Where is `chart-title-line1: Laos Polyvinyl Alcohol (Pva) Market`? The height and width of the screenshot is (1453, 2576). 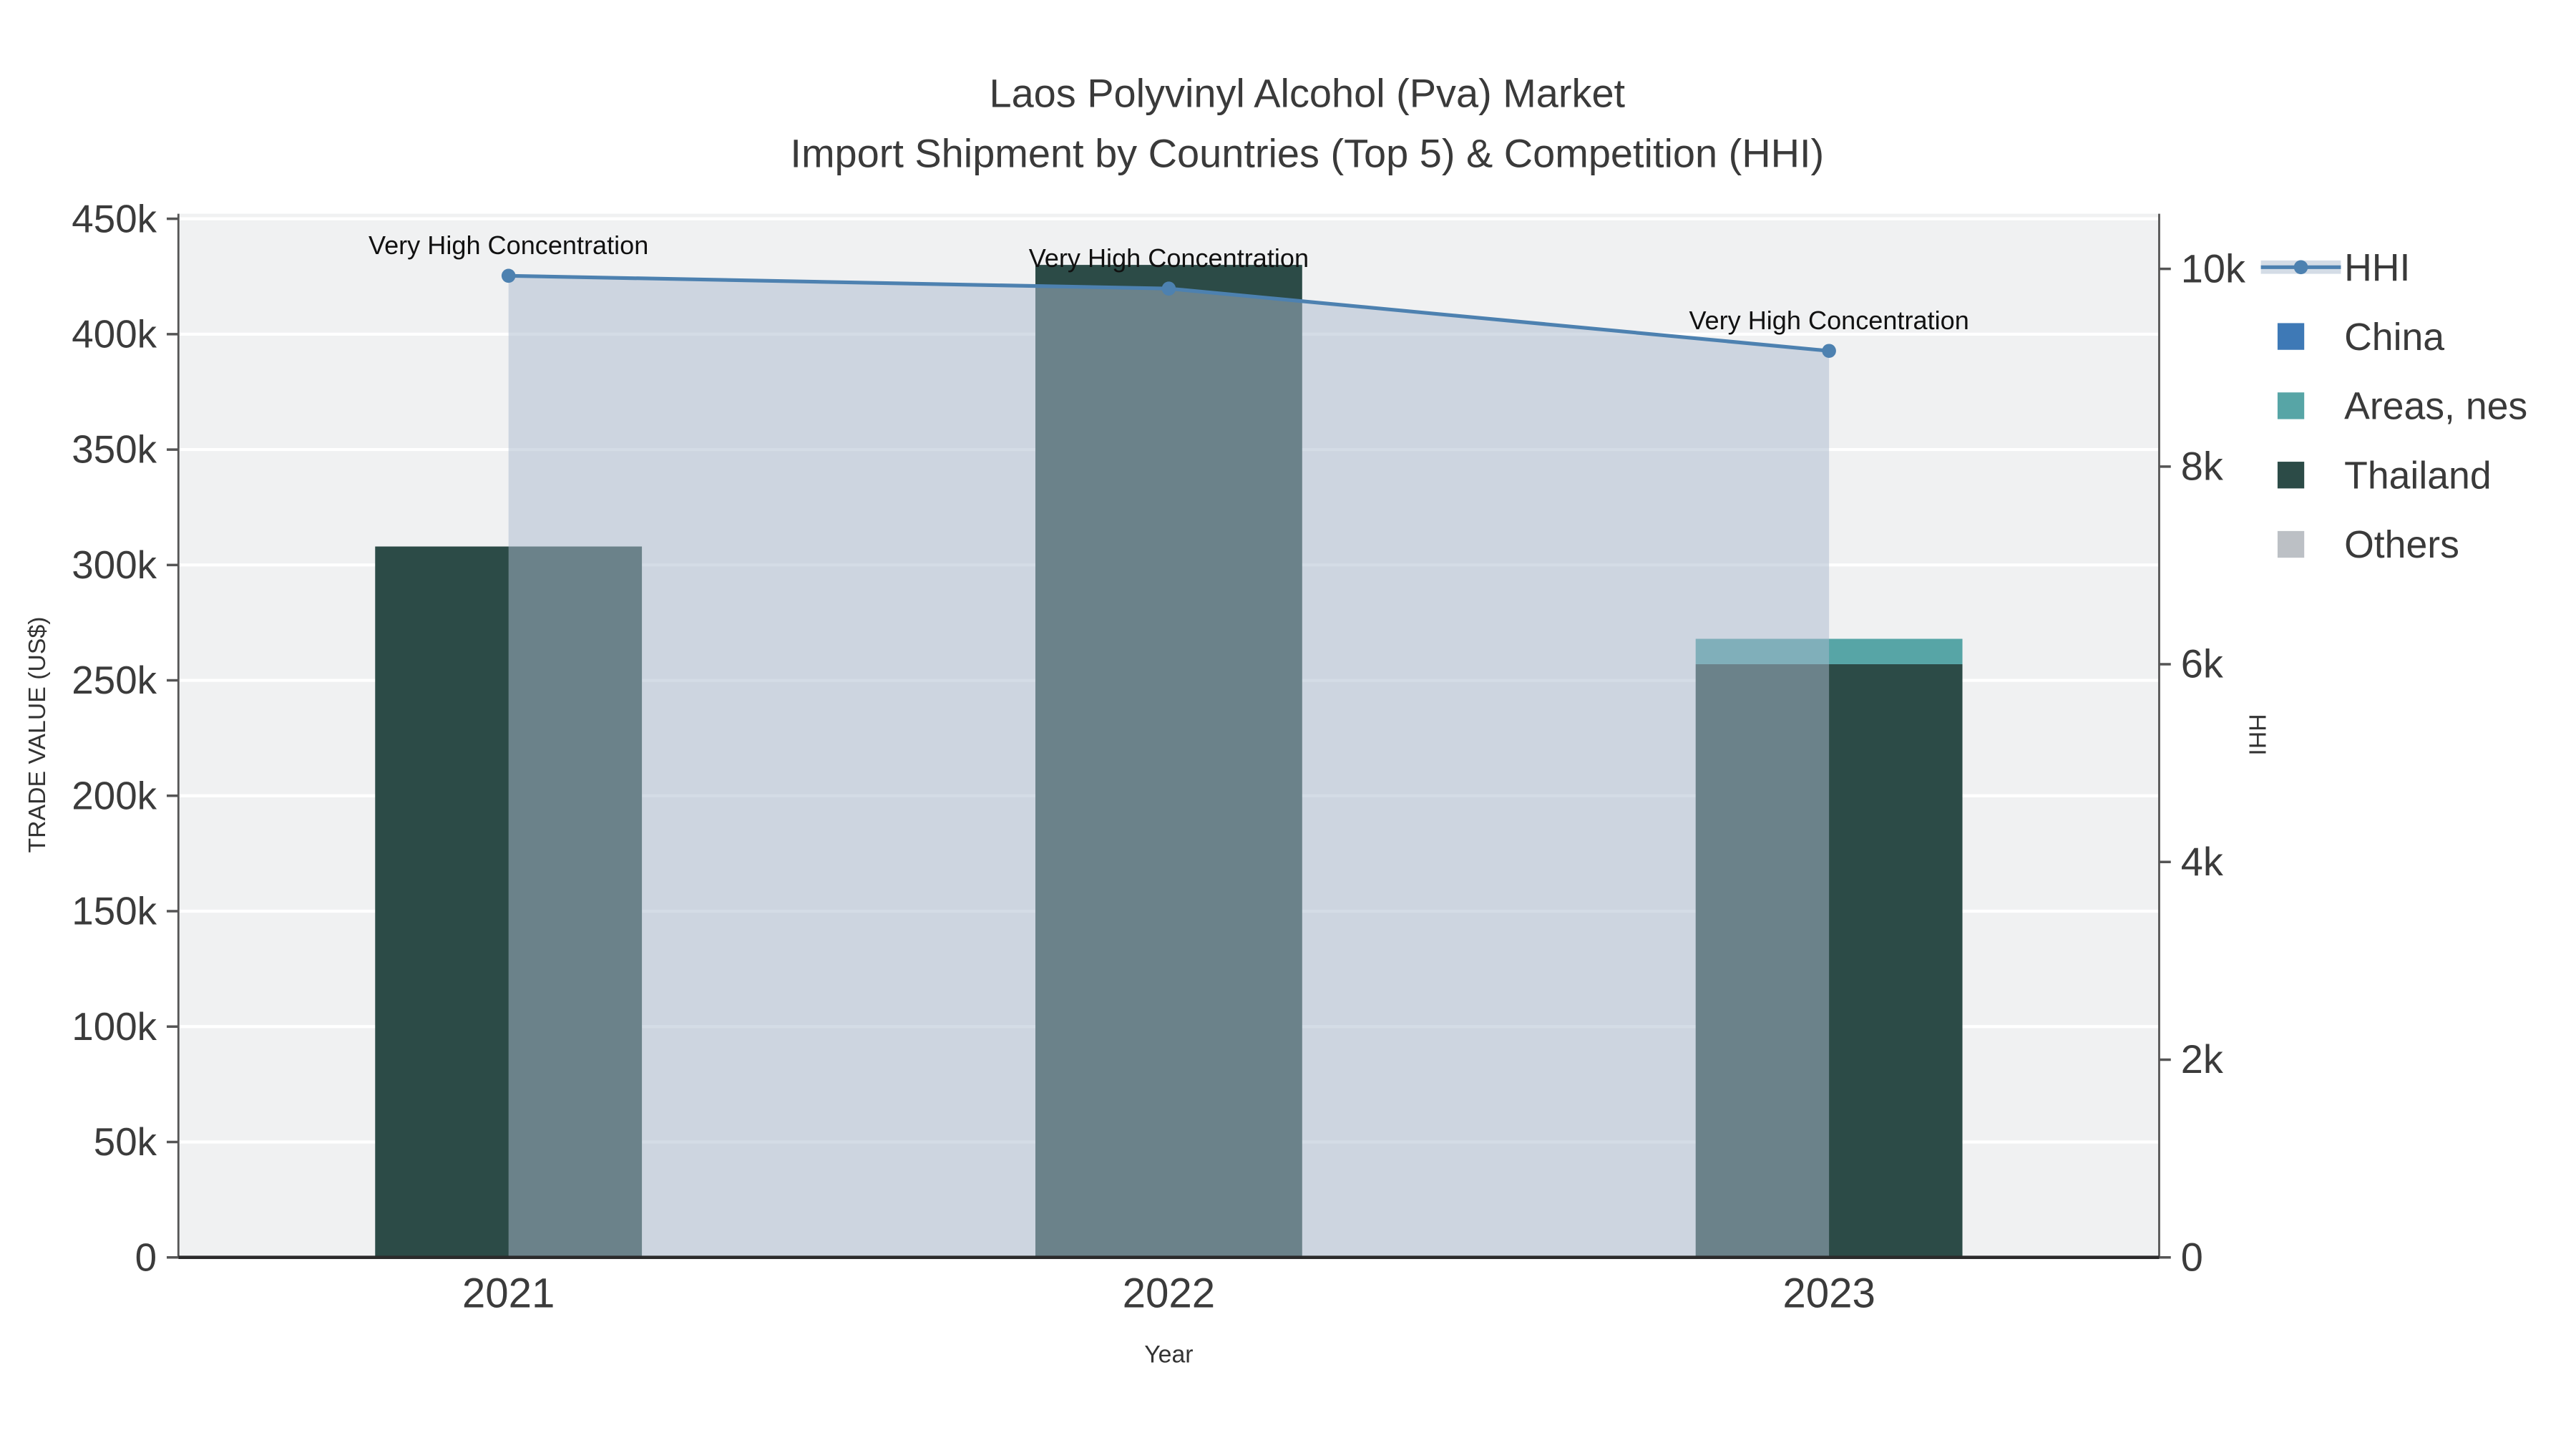
chart-title-line1: Laos Polyvinyl Alcohol (Pva) Market is located at coordinates (1307, 93).